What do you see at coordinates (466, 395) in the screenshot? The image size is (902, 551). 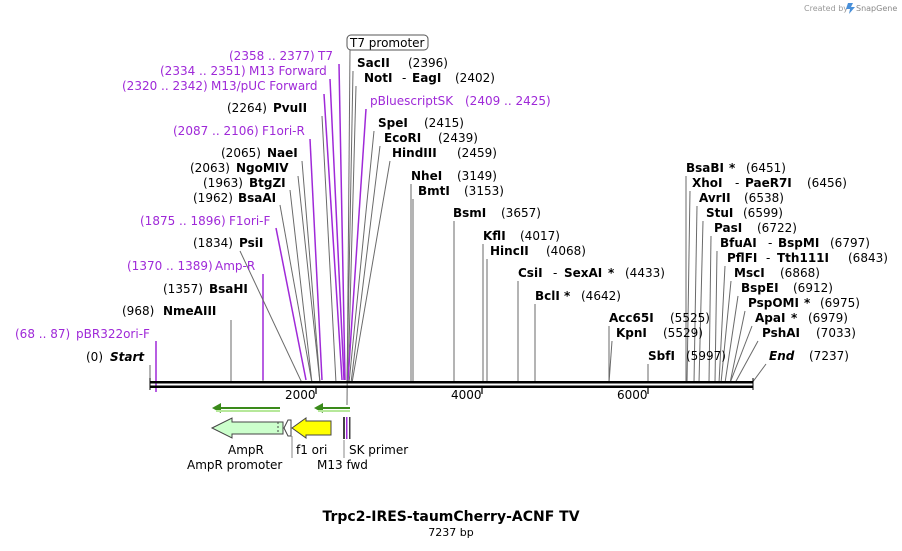 I see `tick-label-4000: 4000` at bounding box center [466, 395].